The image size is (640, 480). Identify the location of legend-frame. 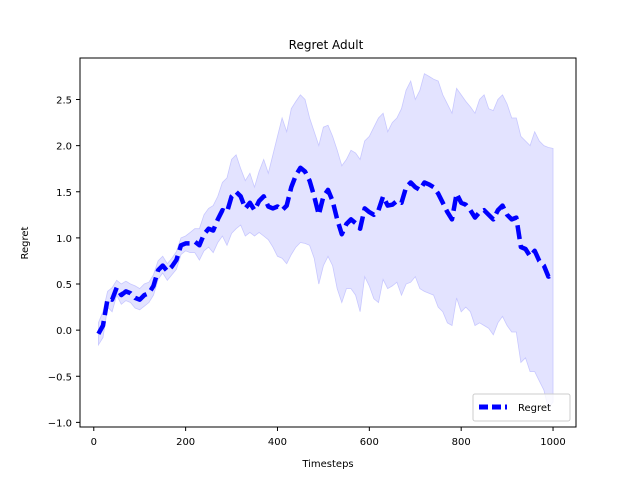
(521, 407).